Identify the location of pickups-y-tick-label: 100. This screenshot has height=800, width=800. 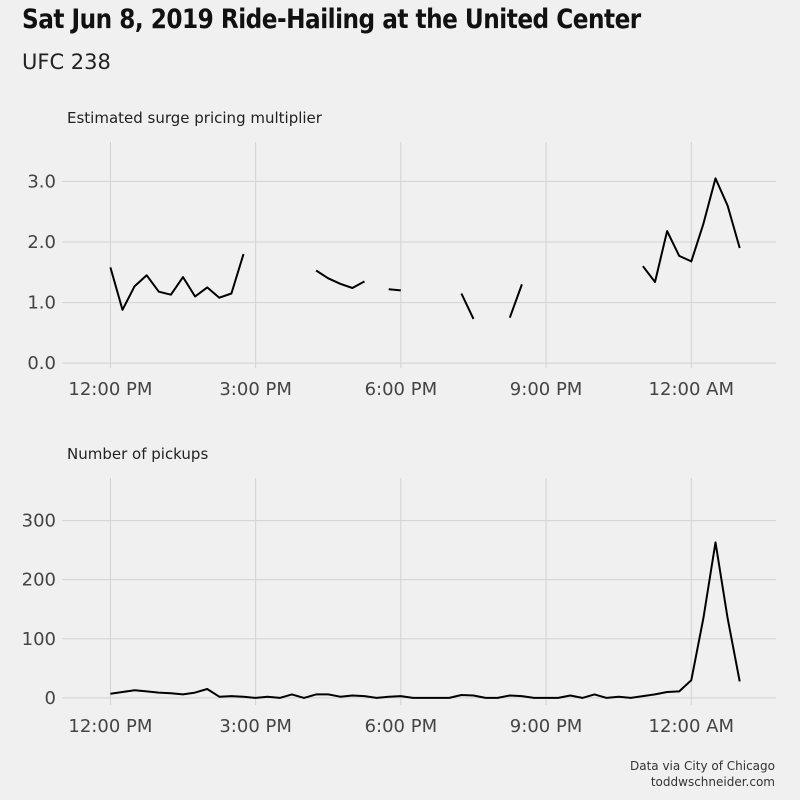
(39, 639).